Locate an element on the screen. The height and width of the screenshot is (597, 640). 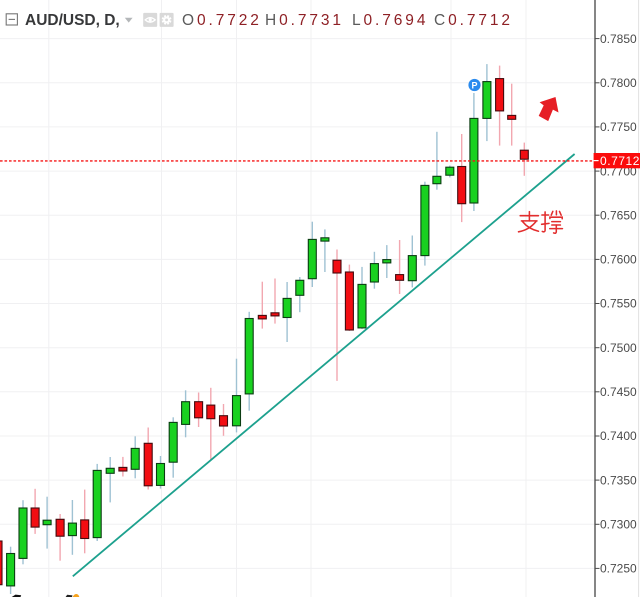
svg-text: 0.7750 is located at coordinates (618, 127).